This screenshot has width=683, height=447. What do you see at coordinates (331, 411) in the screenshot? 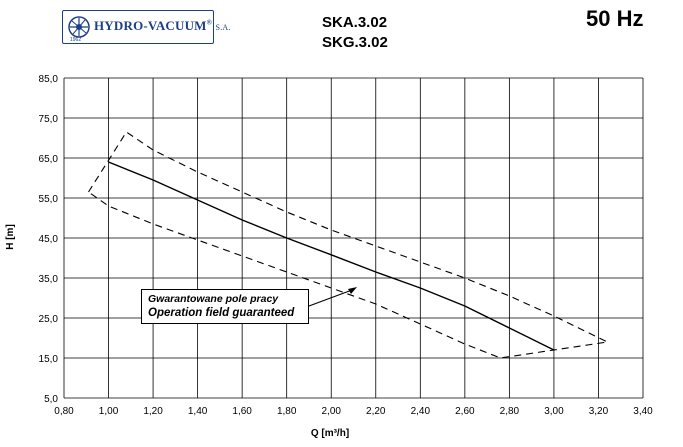
I see `x-tick-label: 2,00` at bounding box center [331, 411].